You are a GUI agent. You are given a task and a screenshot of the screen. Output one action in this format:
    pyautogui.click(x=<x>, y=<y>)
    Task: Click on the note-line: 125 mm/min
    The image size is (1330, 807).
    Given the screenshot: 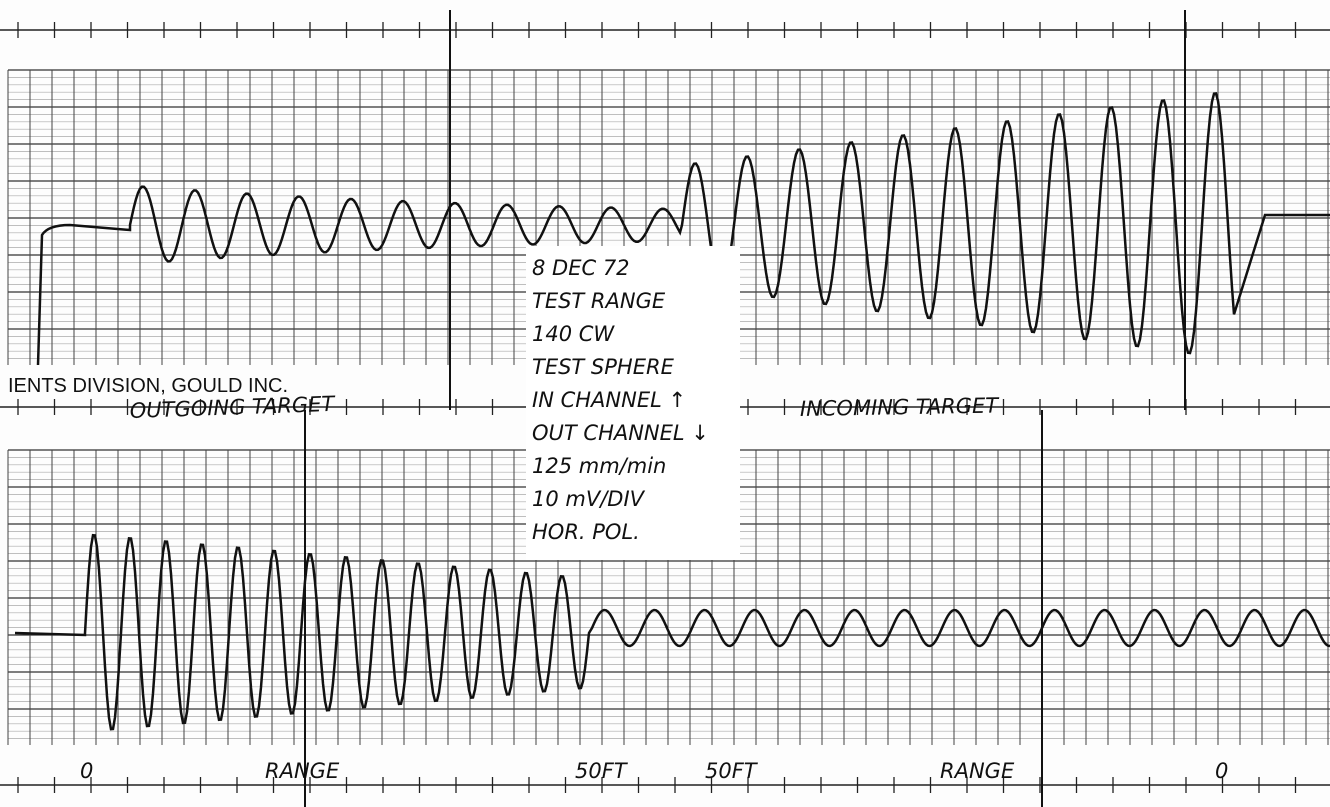 What is the action you would take?
    pyautogui.click(x=599, y=466)
    